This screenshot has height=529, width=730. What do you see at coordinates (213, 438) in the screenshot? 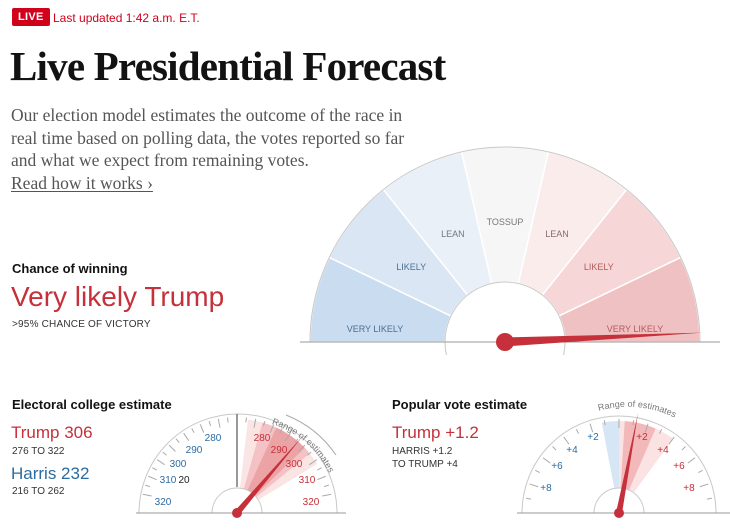
I see `electoral-harris-tick-label: 280` at bounding box center [213, 438].